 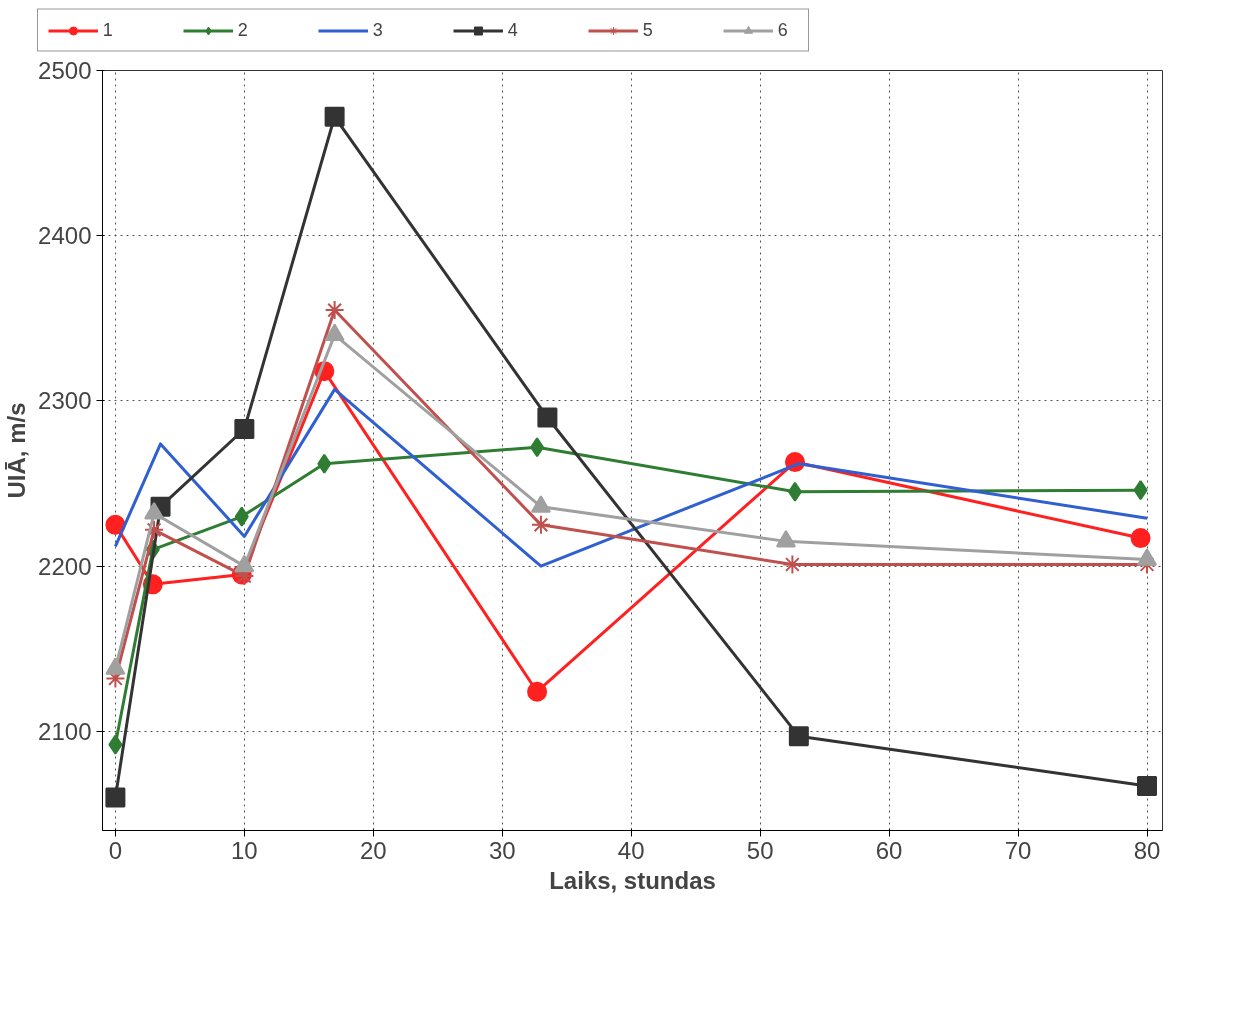 What do you see at coordinates (115, 850) in the screenshot?
I see `x-tick-label: 0` at bounding box center [115, 850].